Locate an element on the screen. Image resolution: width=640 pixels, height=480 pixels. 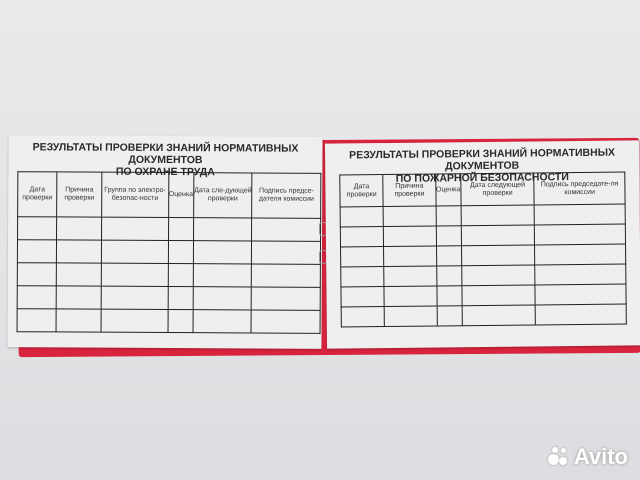
column-header: Подпись предсе-дателя комиссии is located at coordinates (286, 195).